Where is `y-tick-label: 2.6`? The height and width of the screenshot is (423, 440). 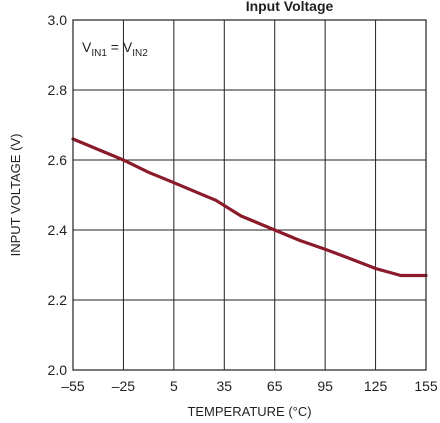
y-tick-label: 2.6 is located at coordinates (58, 160).